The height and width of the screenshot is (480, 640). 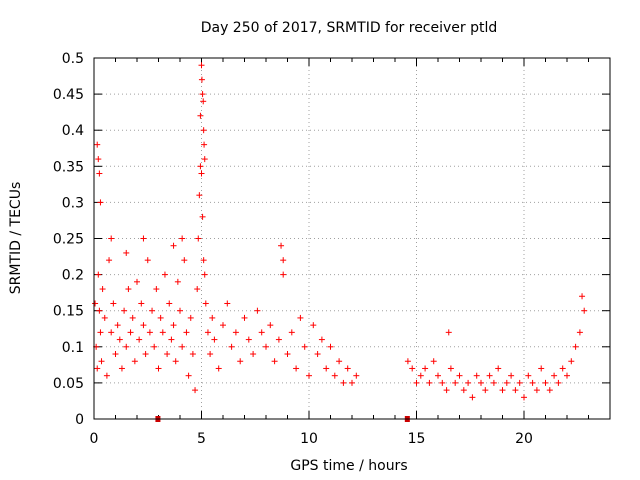 I want to click on y-axis-label: SRMTID / TECUs, so click(x=16, y=238).